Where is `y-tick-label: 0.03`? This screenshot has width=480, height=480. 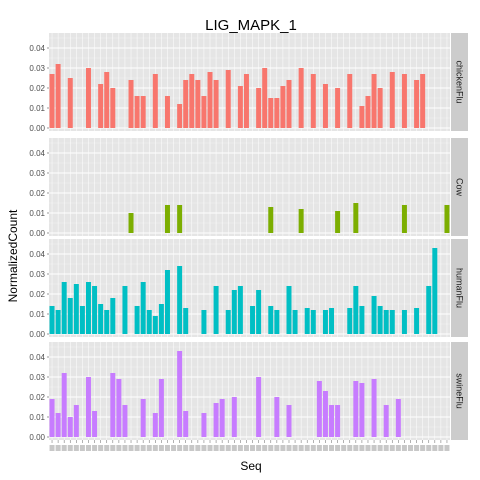
y-tick-label: 0.03 is located at coordinates (37, 68).